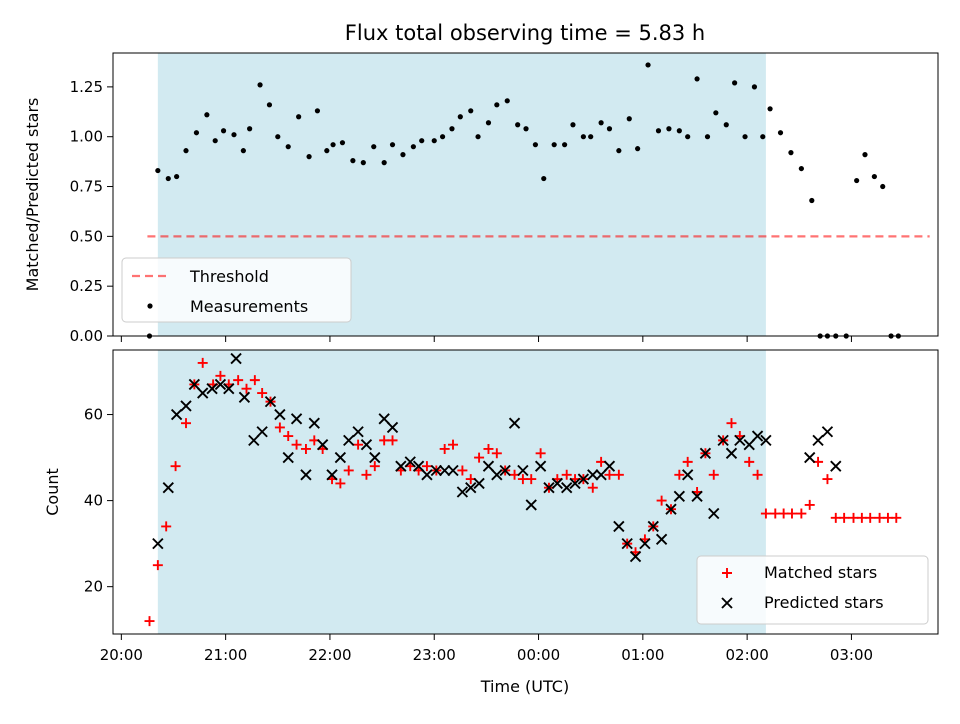 The height and width of the screenshot is (724, 960). What do you see at coordinates (851, 655) in the screenshot?
I see `x-tick-label: 03:00` at bounding box center [851, 655].